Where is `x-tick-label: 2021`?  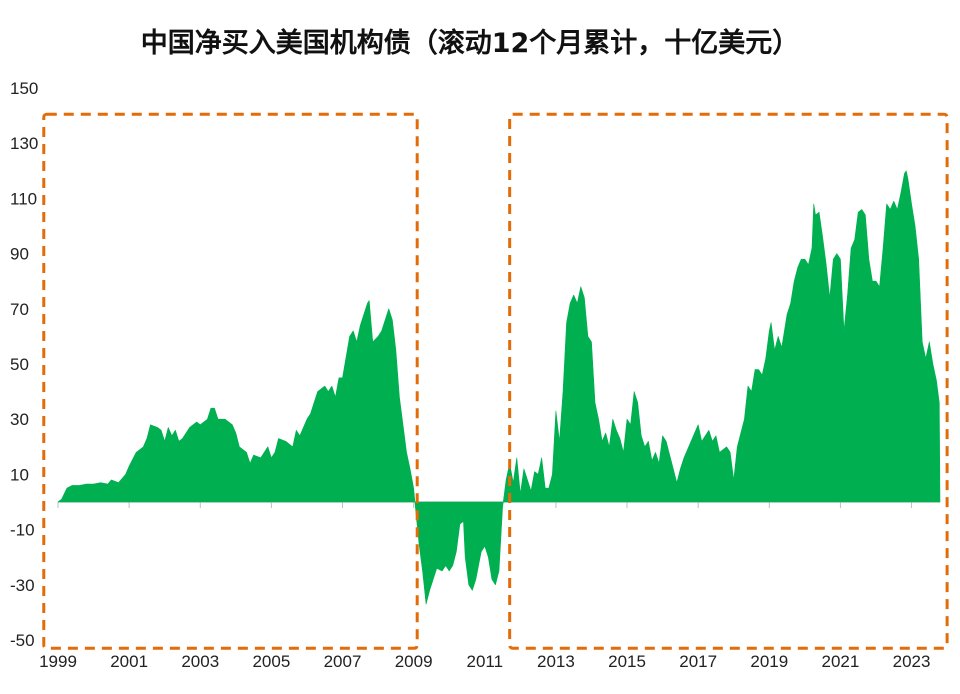
x-tick-label: 2021 is located at coordinates (841, 661).